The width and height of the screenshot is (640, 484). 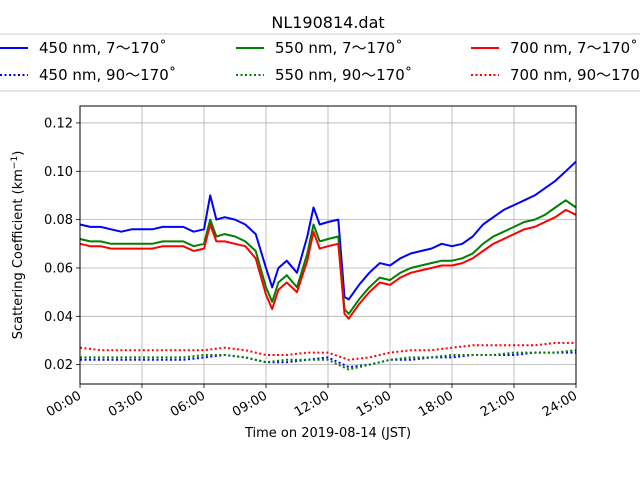 What do you see at coordinates (15, 162) in the screenshot?
I see `y-axis-label-sup: −1` at bounding box center [15, 162].